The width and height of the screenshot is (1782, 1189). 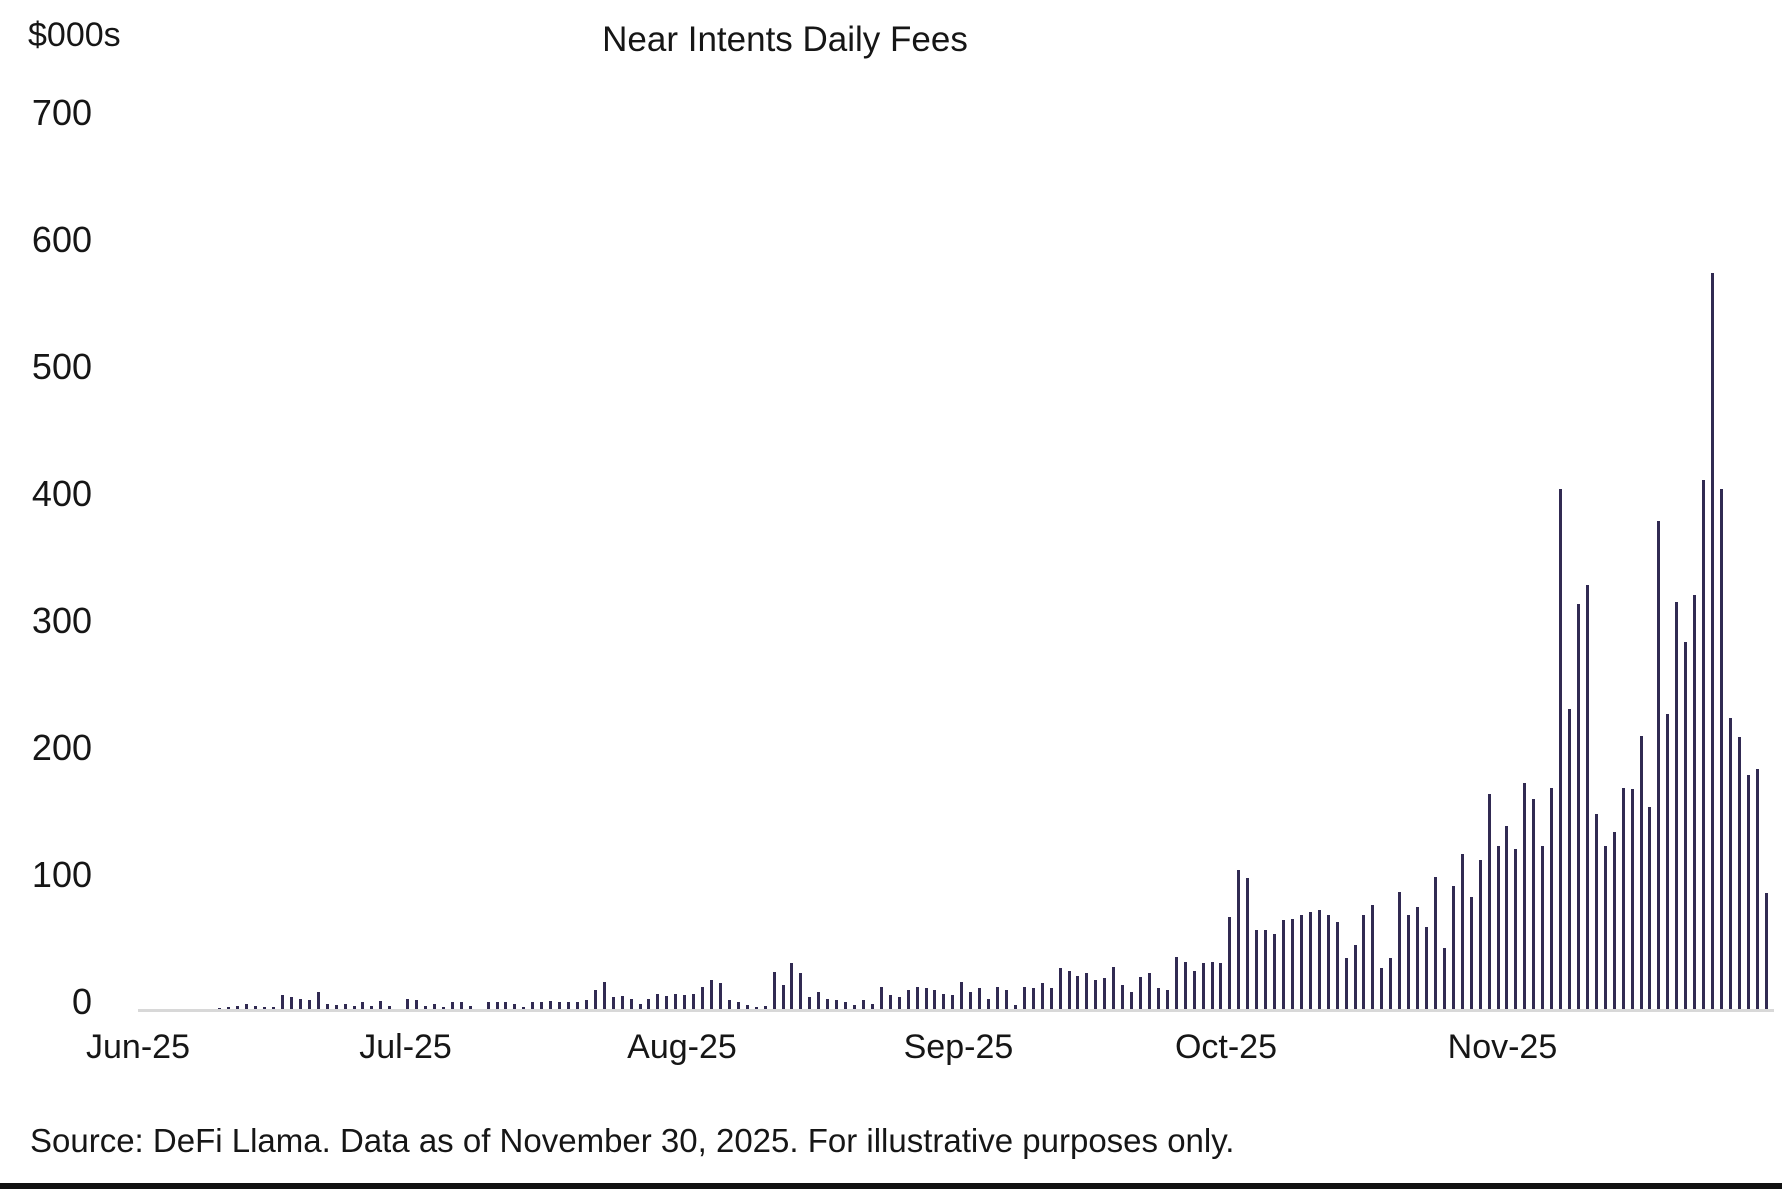 I want to click on y-tick-label: 100, so click(x=61, y=874).